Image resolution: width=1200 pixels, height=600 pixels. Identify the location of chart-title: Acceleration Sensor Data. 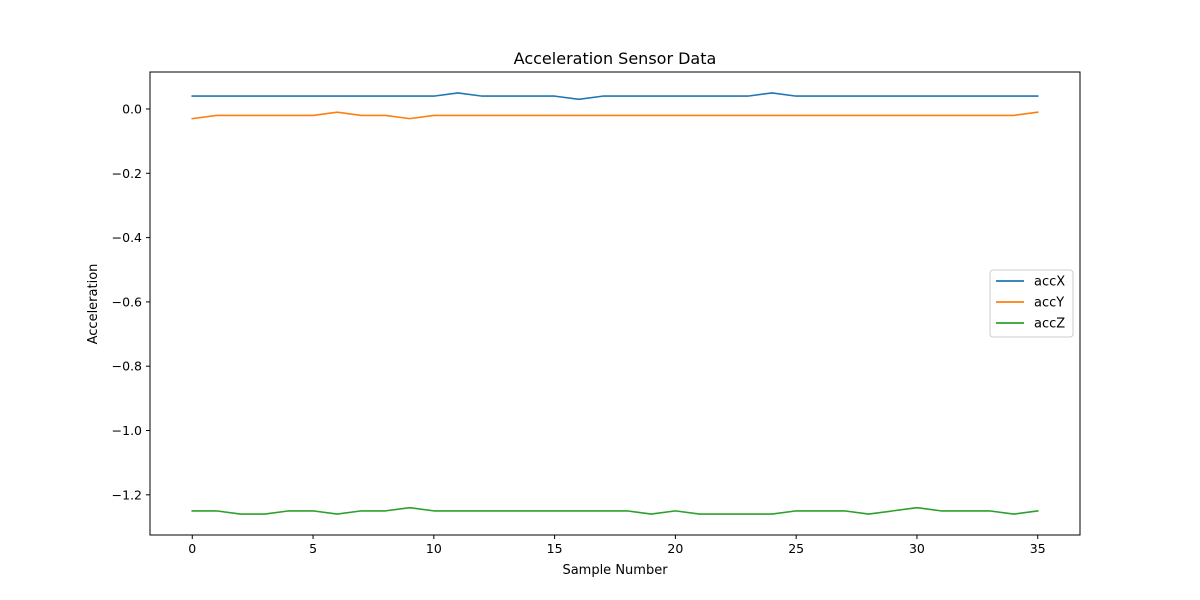
(615, 58).